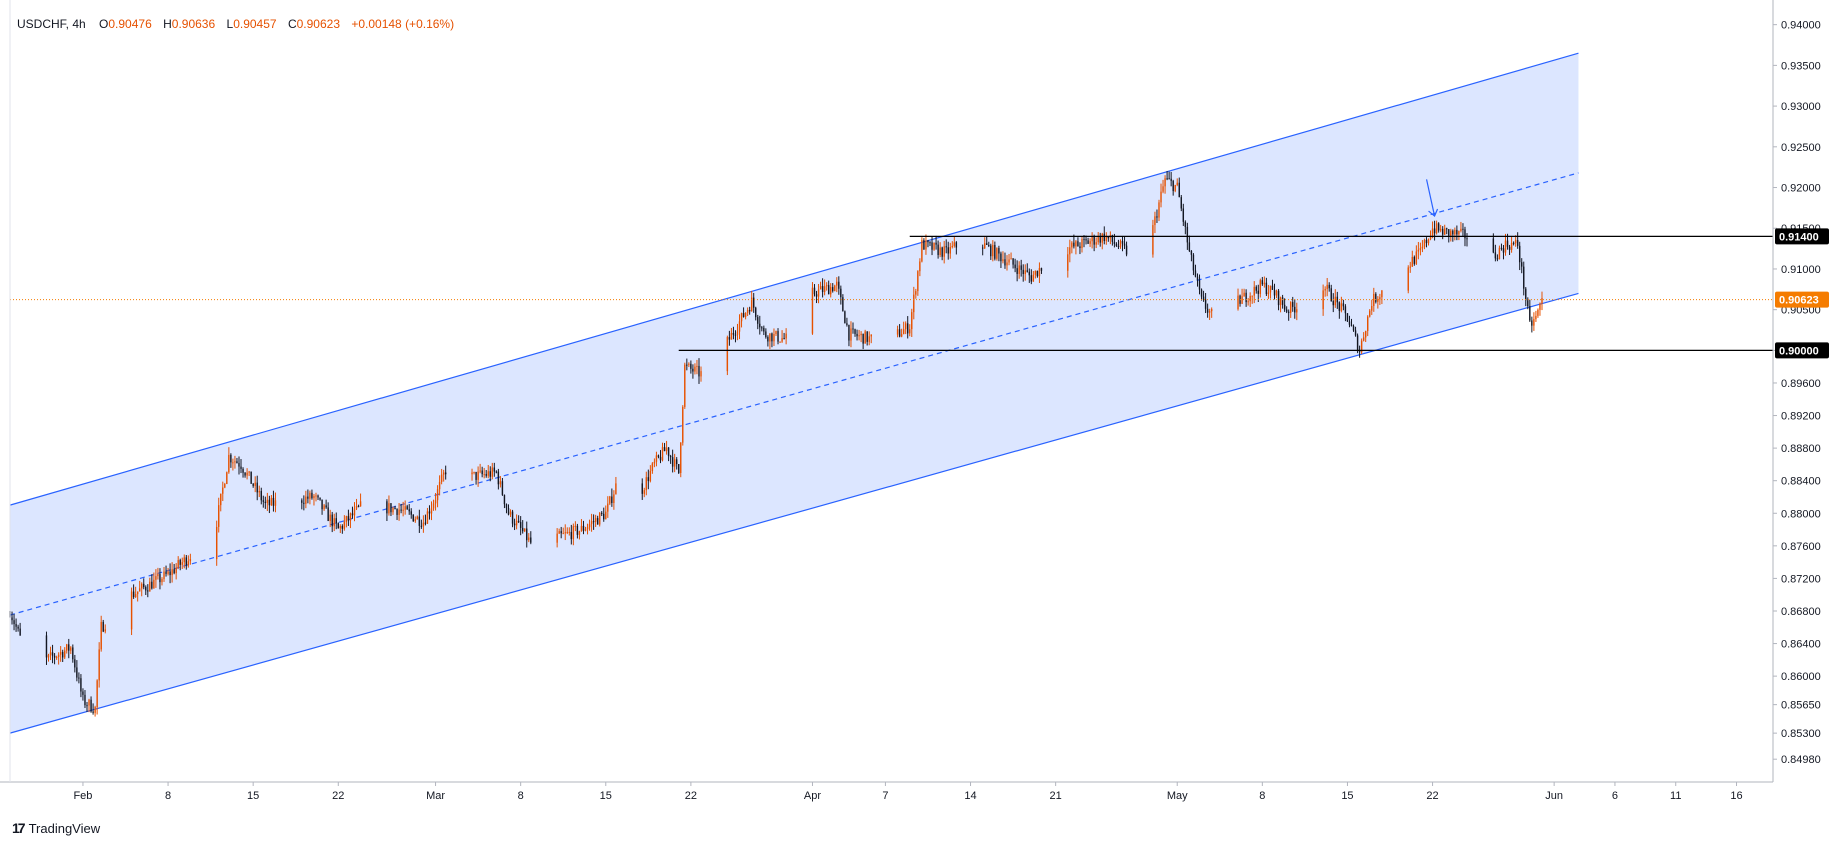 The image size is (1843, 845). Describe the element at coordinates (1801, 107) in the screenshot. I see `y-tick-label: 0.93000` at that location.